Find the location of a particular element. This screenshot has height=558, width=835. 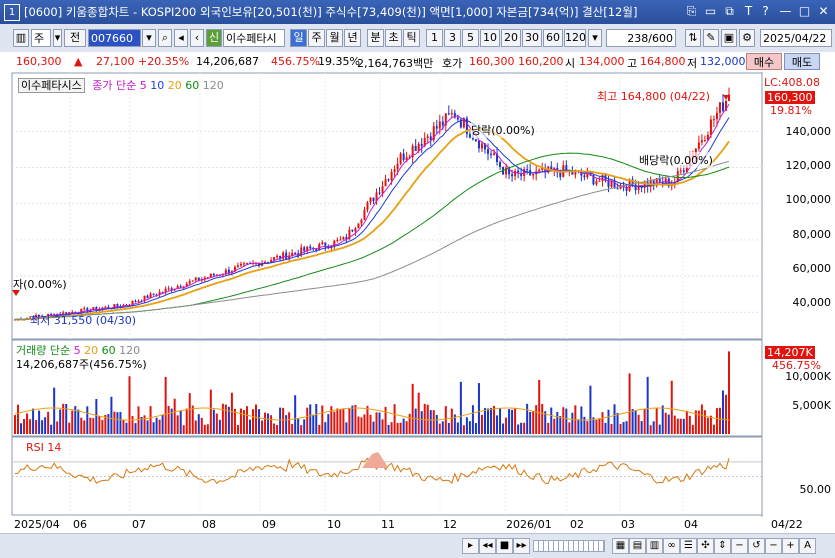

tab-week: 주 is located at coordinates (316, 38).